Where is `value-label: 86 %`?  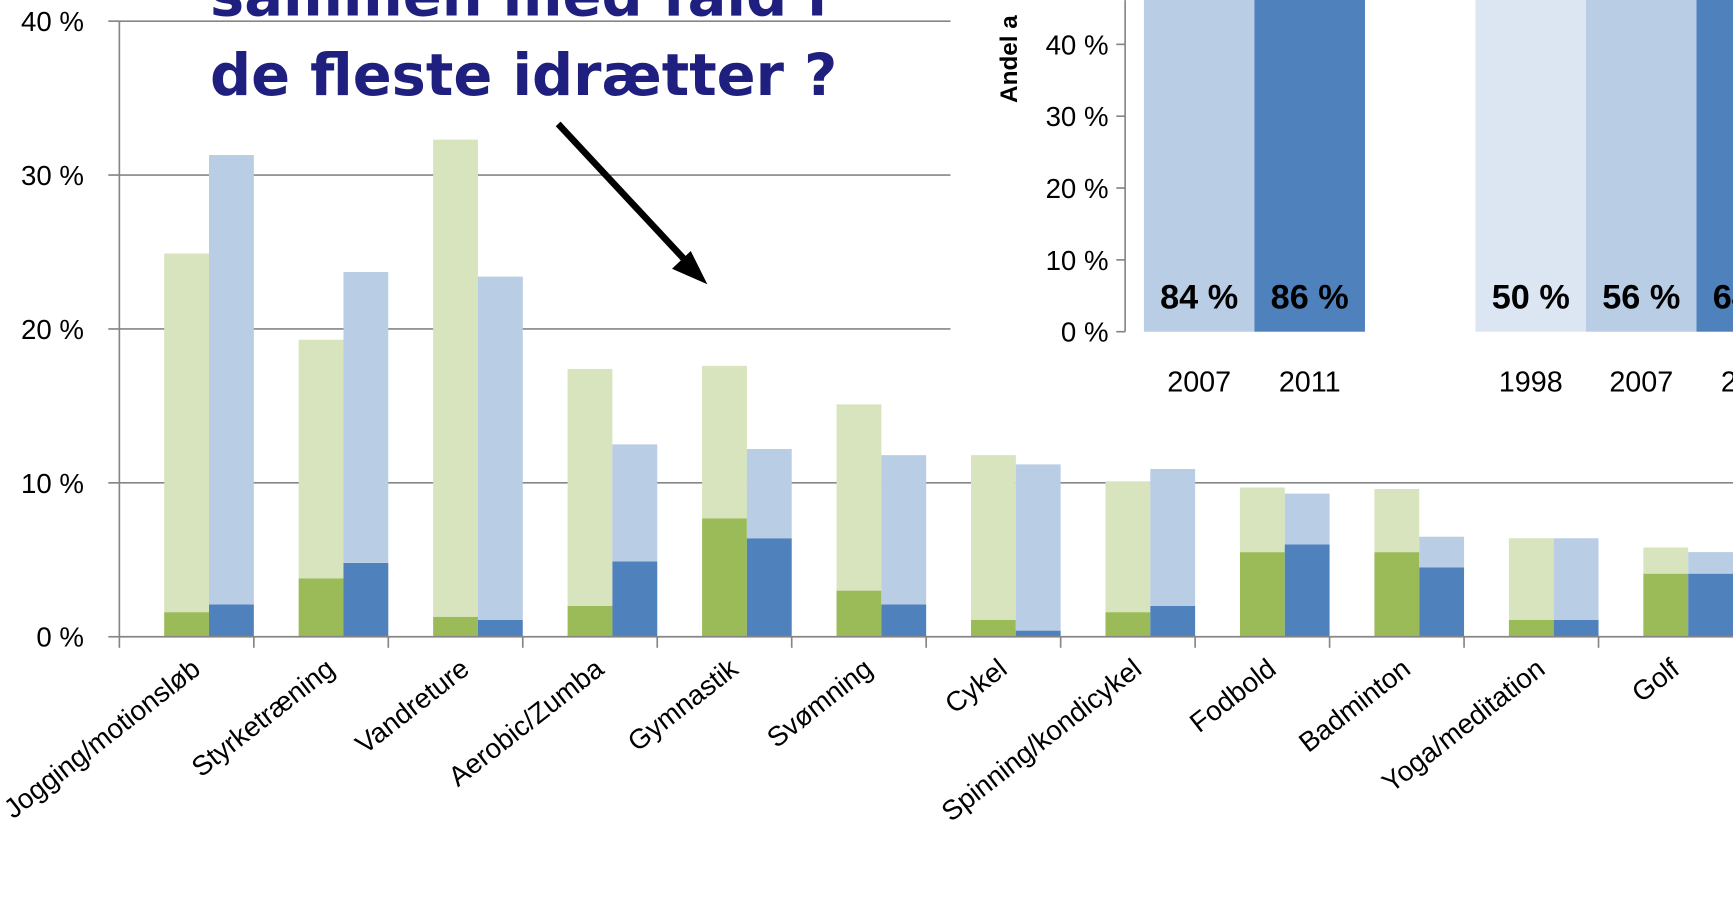
value-label: 86 % is located at coordinates (1310, 298).